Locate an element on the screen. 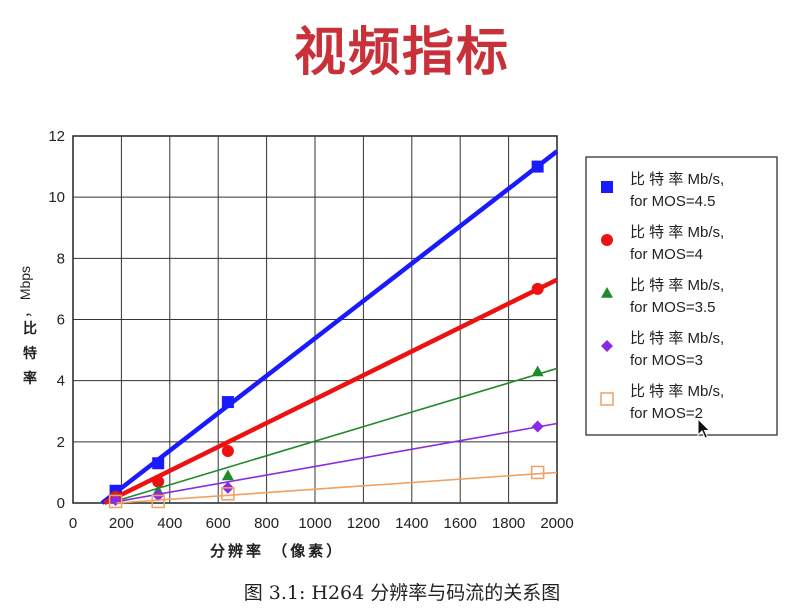 Image resolution: width=804 pixels, height=615 pixels. x-tick-label: 1400 is located at coordinates (411, 523).